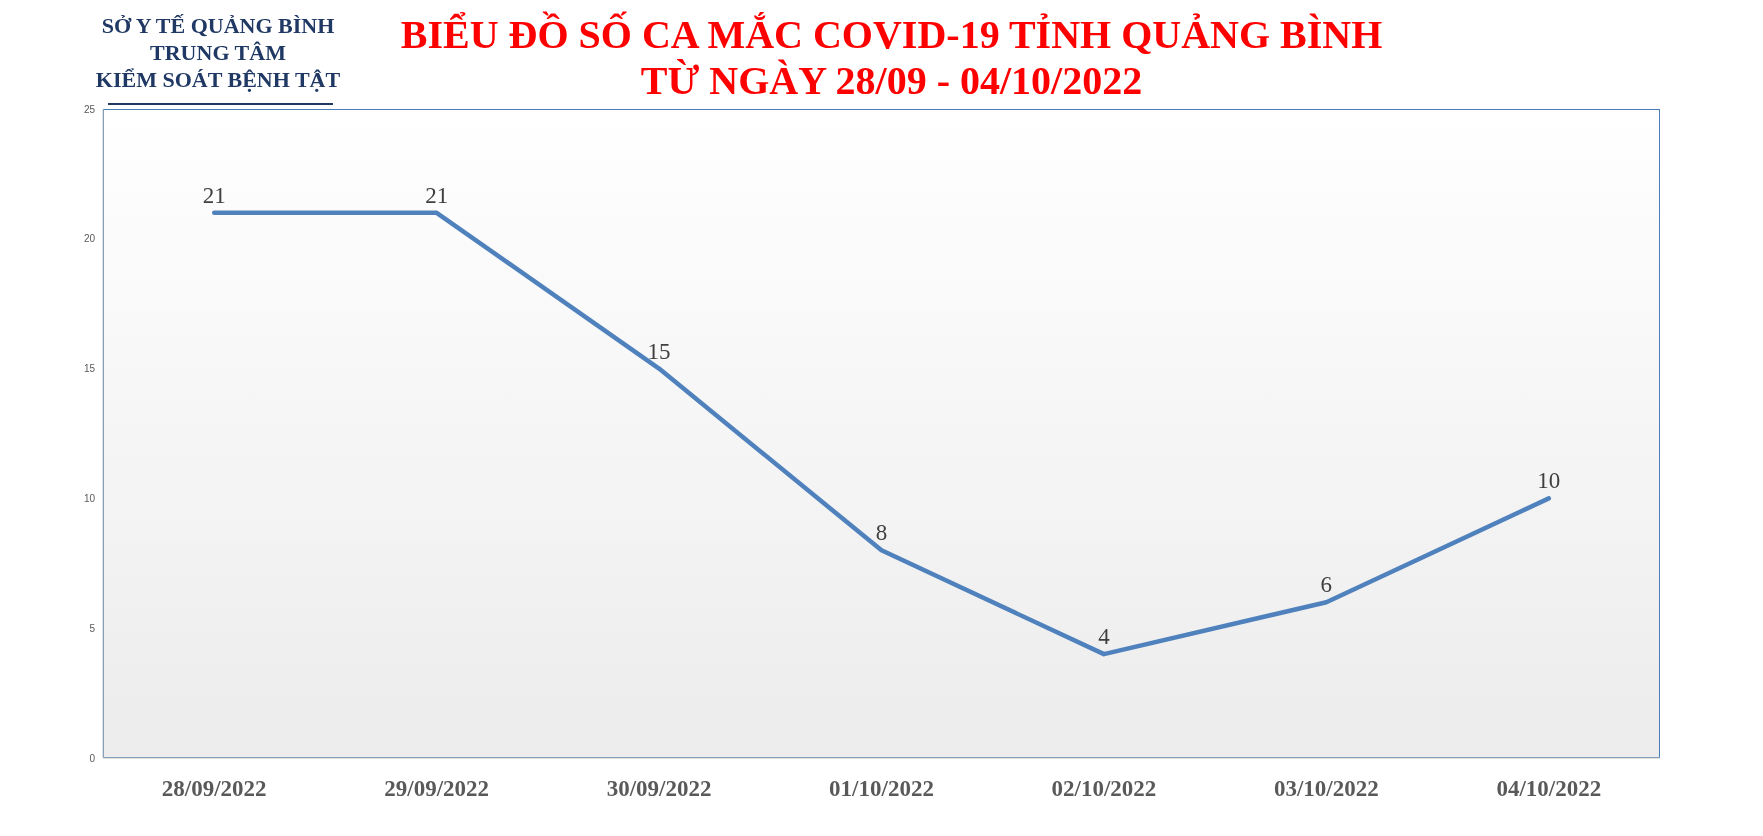  What do you see at coordinates (1104, 637) in the screenshot?
I see `data-label: 4` at bounding box center [1104, 637].